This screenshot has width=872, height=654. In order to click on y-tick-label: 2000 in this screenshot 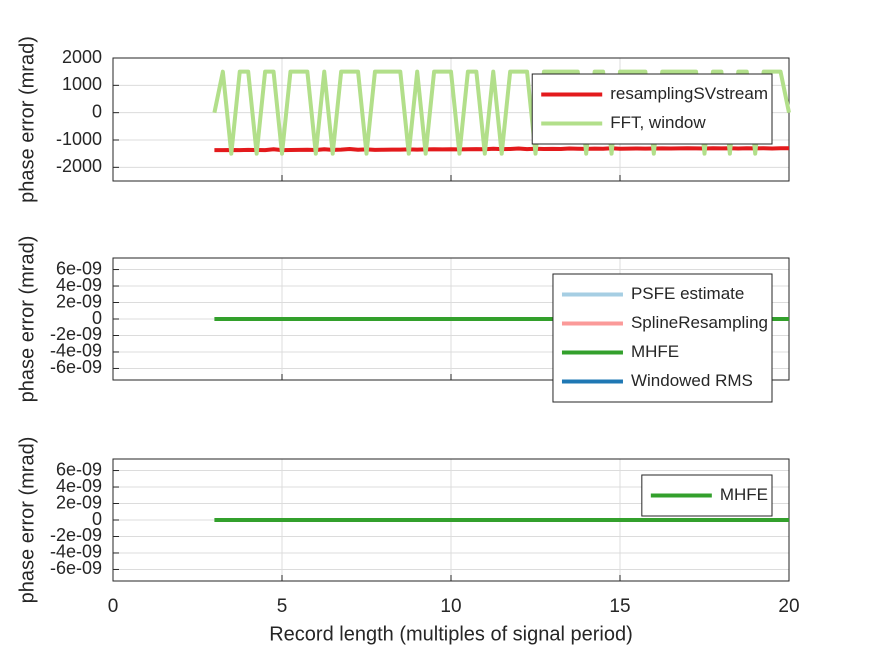, I will do `click(82, 57)`.